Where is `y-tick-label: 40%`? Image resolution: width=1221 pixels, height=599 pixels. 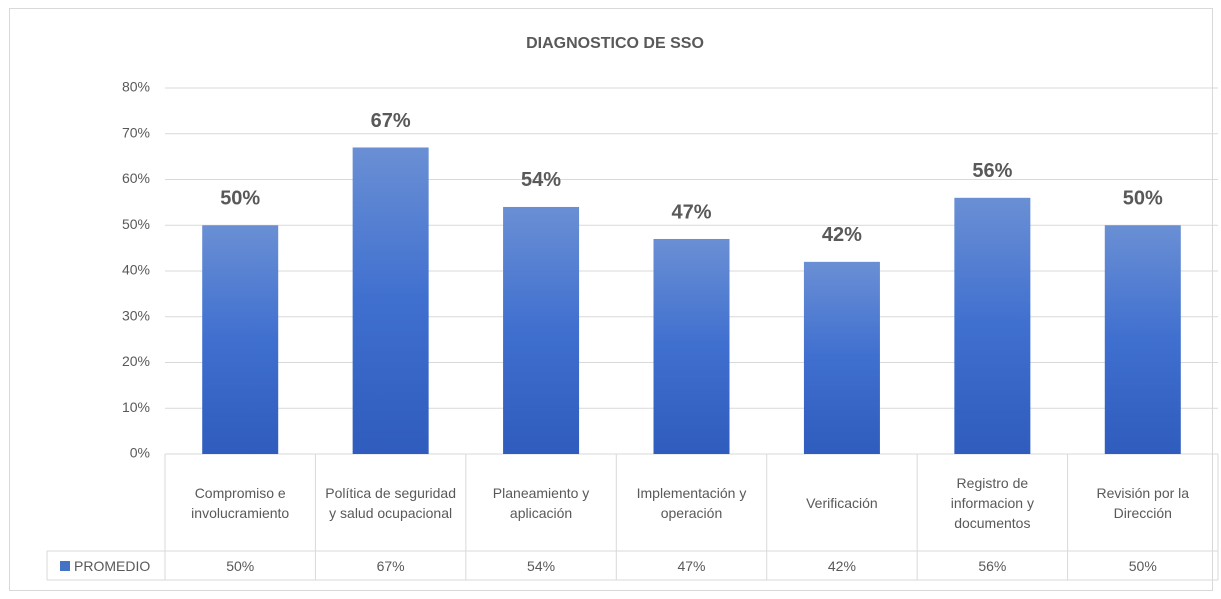 y-tick-label: 40% is located at coordinates (136, 270).